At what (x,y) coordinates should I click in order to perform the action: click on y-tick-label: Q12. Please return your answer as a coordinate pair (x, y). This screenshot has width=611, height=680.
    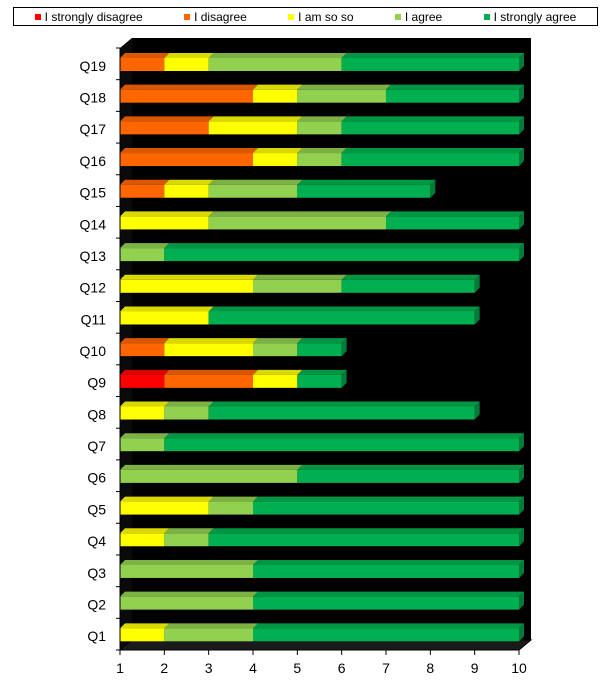
    Looking at the image, I should click on (93, 288).